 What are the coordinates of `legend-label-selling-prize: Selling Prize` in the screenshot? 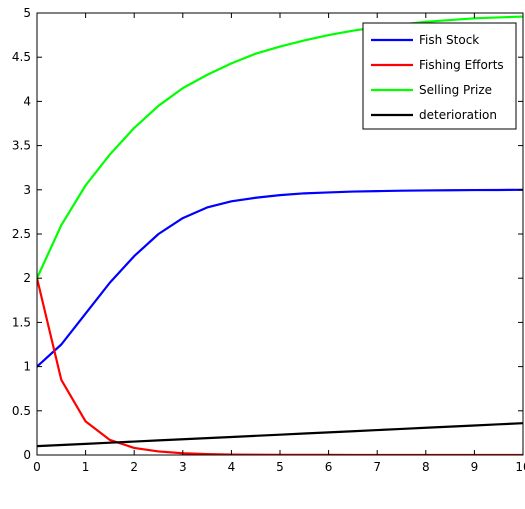 It's located at (455, 90).